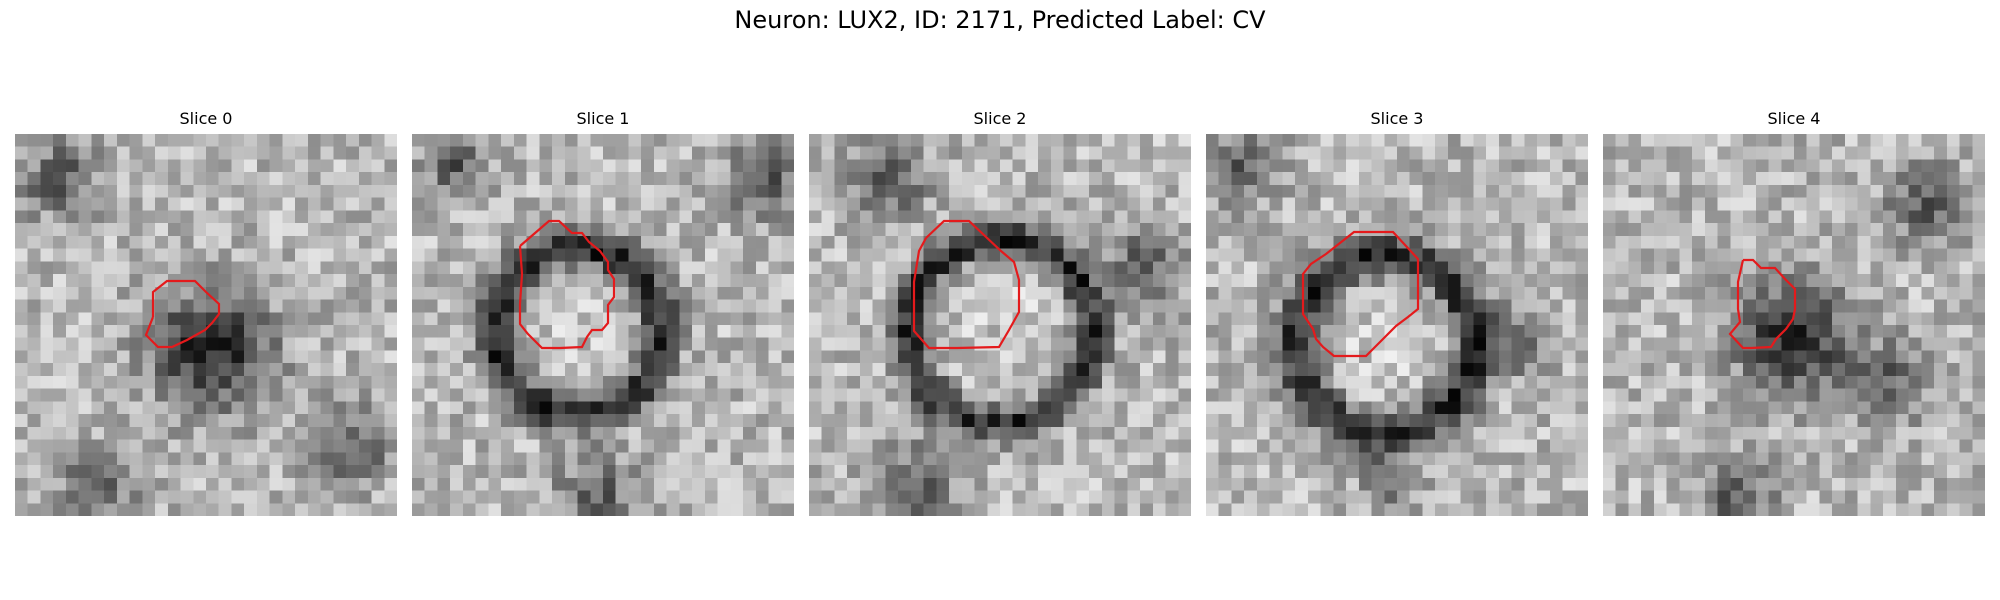 The width and height of the screenshot is (2000, 600). I want to click on slice-panel-0: Slice 0, so click(206, 312).